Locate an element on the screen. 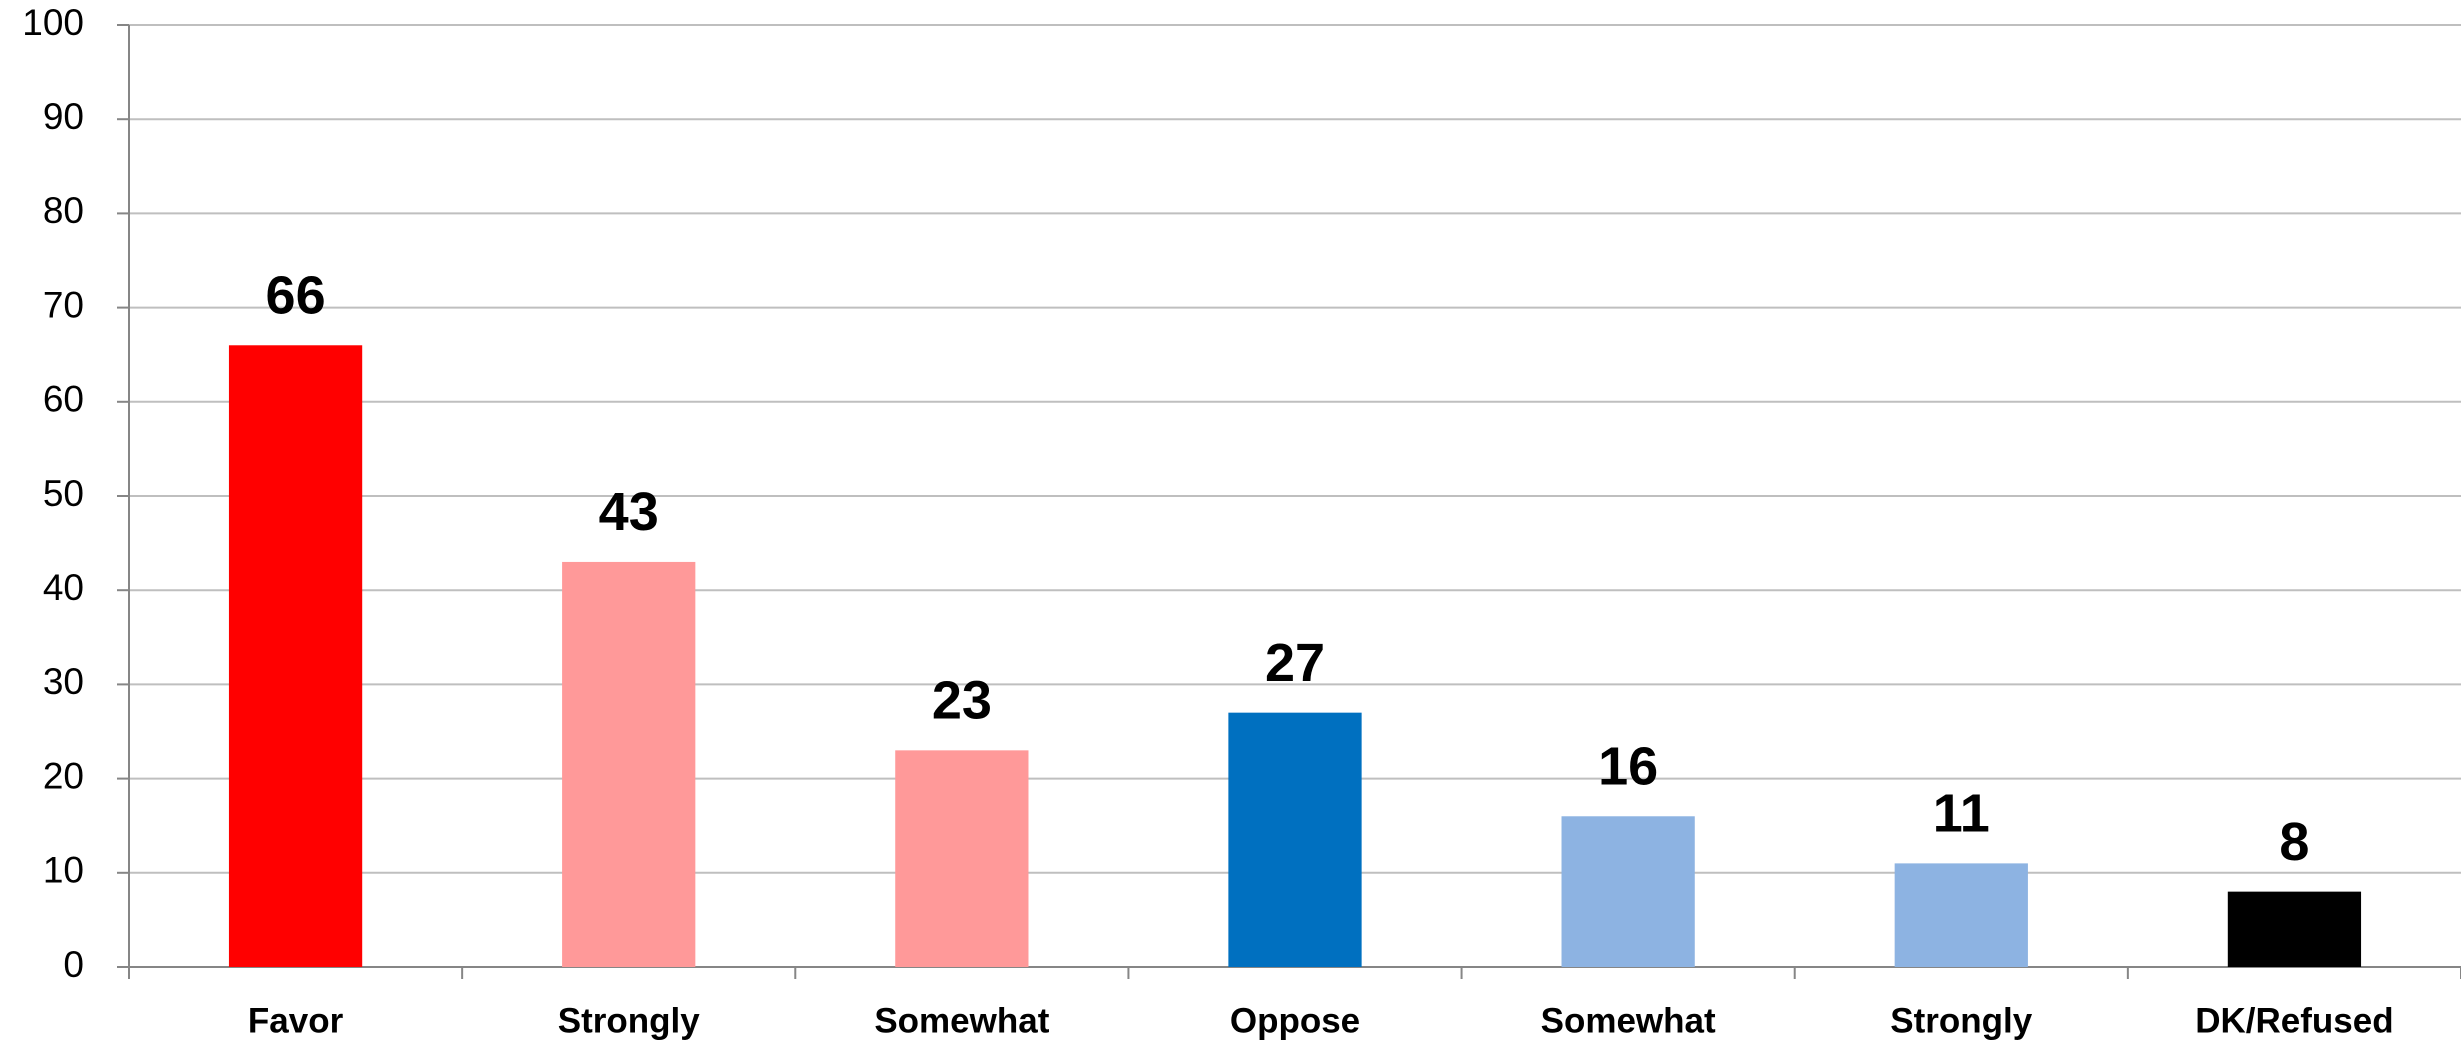 The width and height of the screenshot is (2461, 1047). data-label: 66 is located at coordinates (296, 296).